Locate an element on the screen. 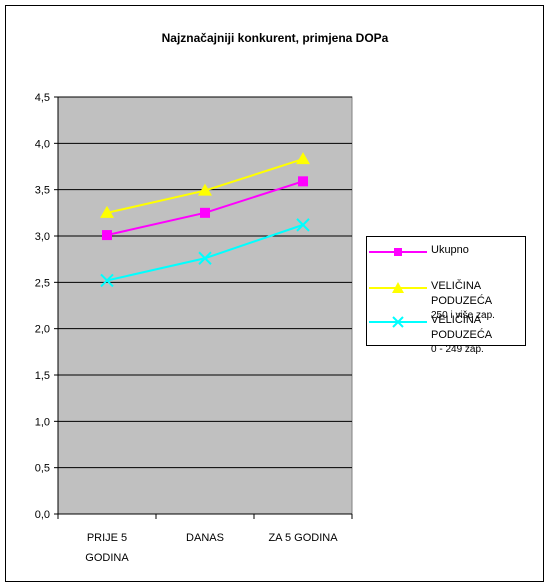  legend-swatch-250-plus is located at coordinates (398, 287).